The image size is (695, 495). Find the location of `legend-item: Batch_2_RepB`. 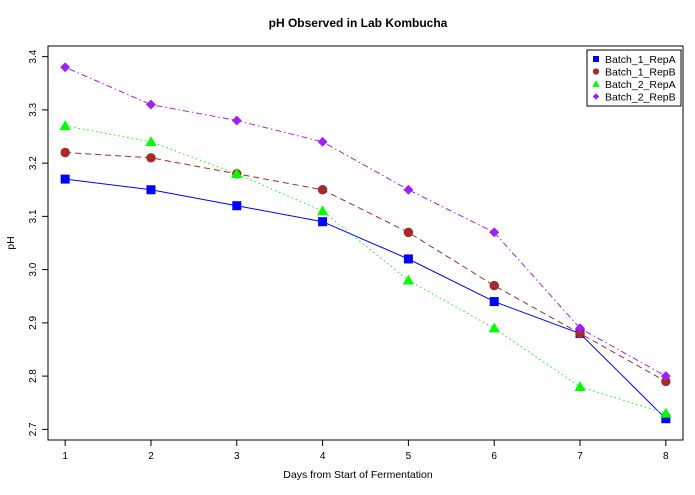

legend-item: Batch_2_RepB is located at coordinates (634, 97).